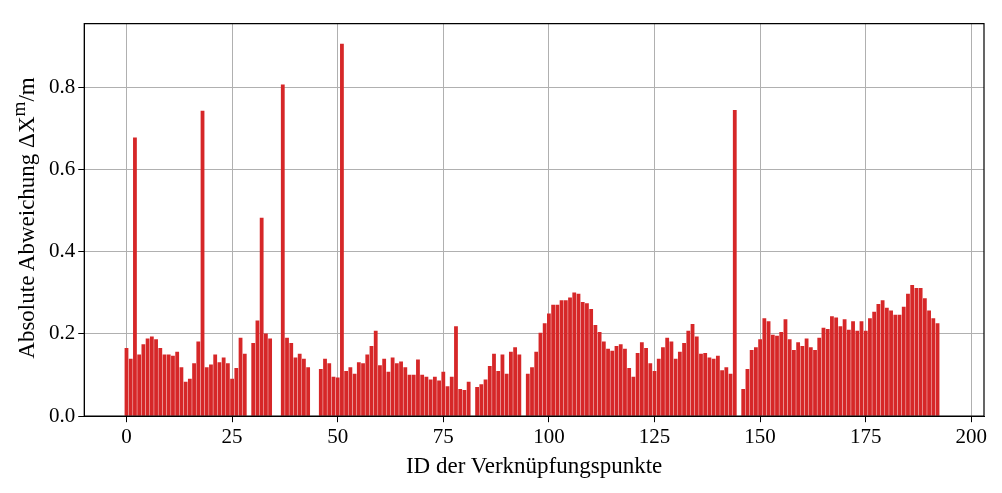  What do you see at coordinates (443, 436) in the screenshot?
I see `x-tick-label: 75` at bounding box center [443, 436].